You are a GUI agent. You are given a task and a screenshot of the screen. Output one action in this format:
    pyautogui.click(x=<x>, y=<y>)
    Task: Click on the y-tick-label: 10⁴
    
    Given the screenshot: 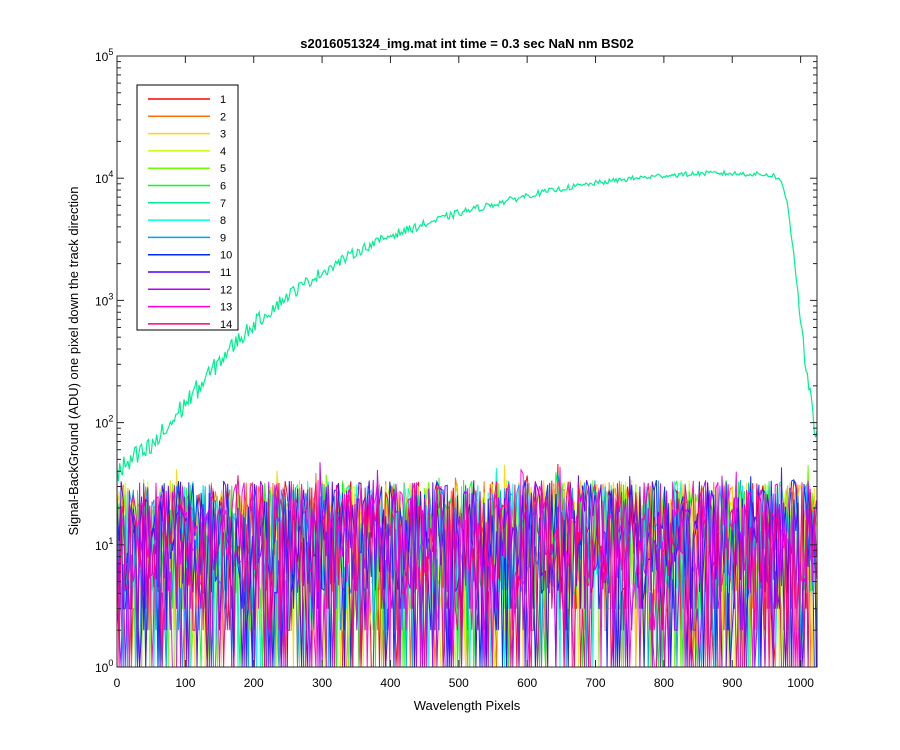 What is the action you would take?
    pyautogui.click(x=104, y=177)
    